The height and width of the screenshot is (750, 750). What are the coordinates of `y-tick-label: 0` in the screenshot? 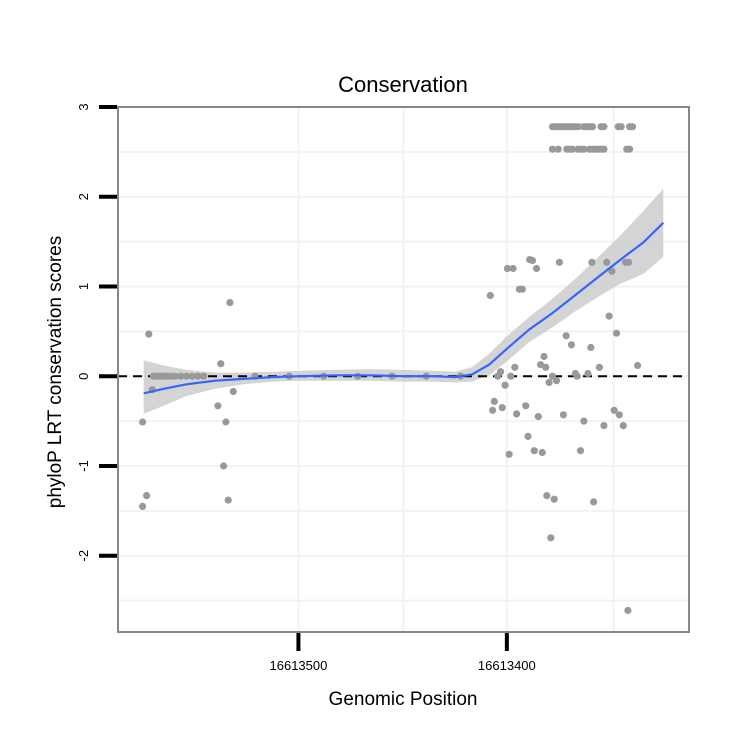 It's located at (83, 376).